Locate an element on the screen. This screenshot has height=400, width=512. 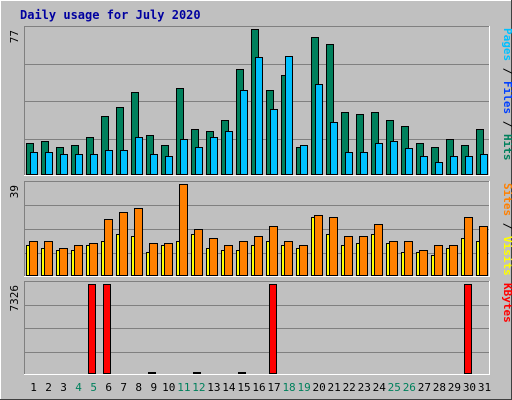
x-tick-label-day-3: 3 is located at coordinates (63, 387).